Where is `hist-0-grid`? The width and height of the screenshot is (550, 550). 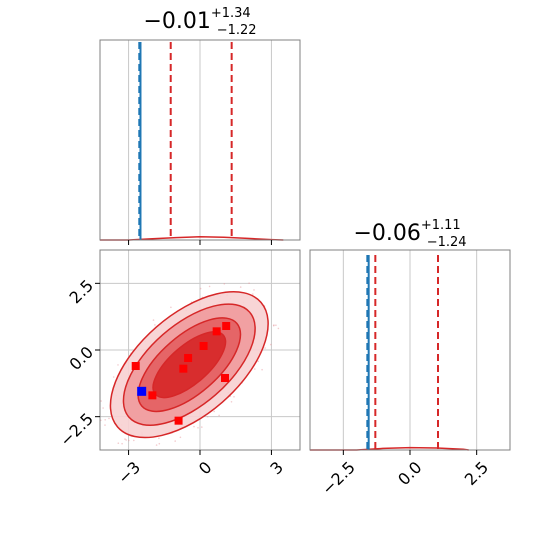
hist-0-grid is located at coordinates (200, 140).